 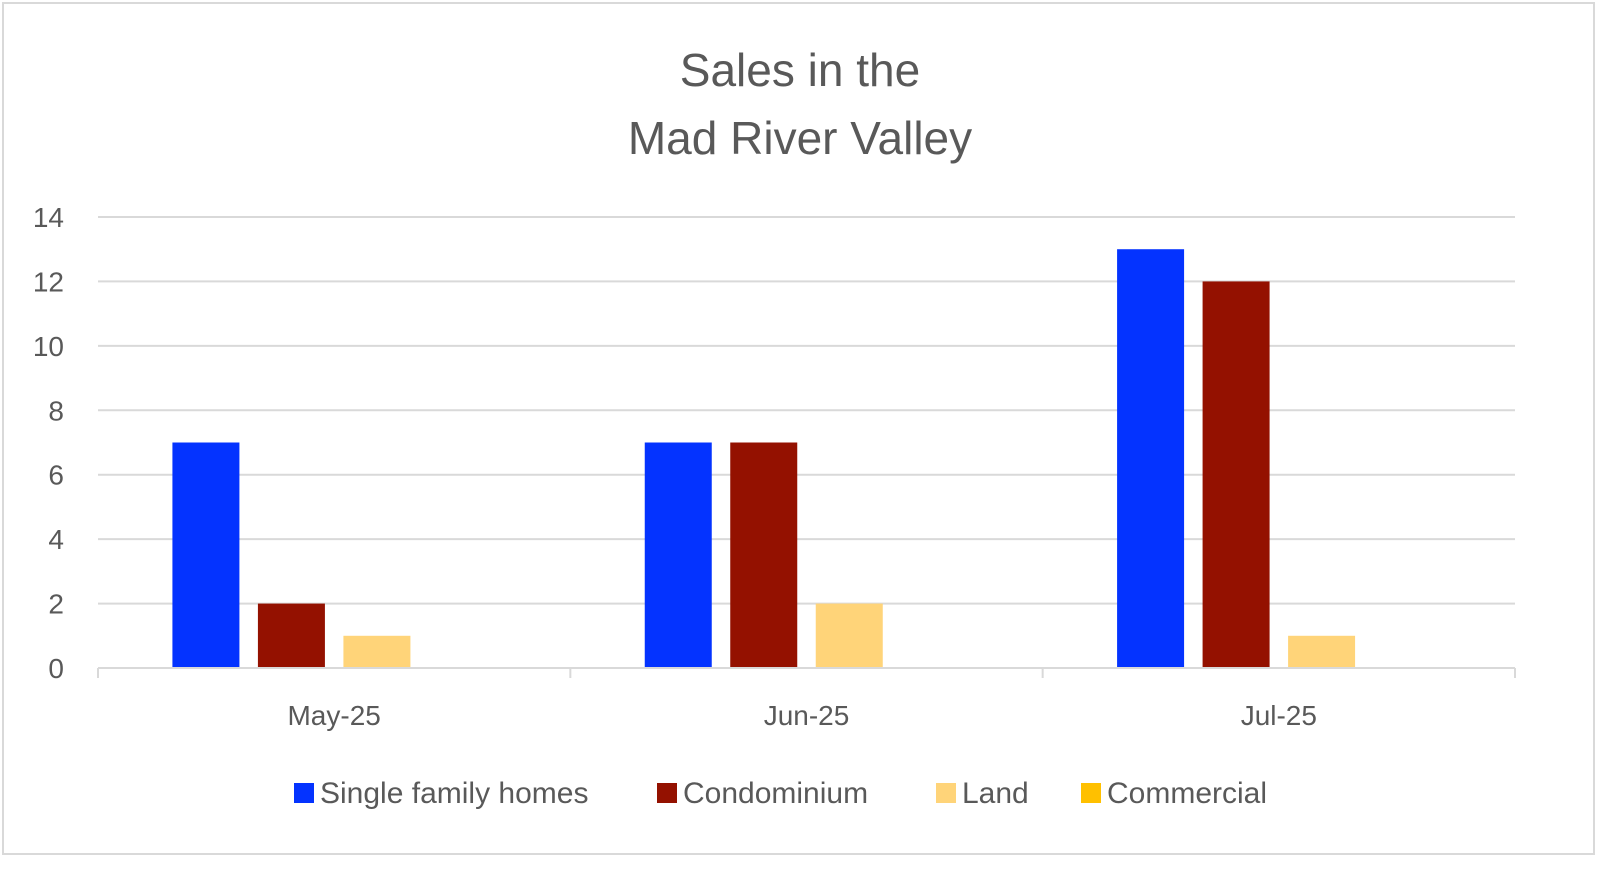 What do you see at coordinates (1279, 715) in the screenshot?
I see `x-tick-label: Jul-25` at bounding box center [1279, 715].